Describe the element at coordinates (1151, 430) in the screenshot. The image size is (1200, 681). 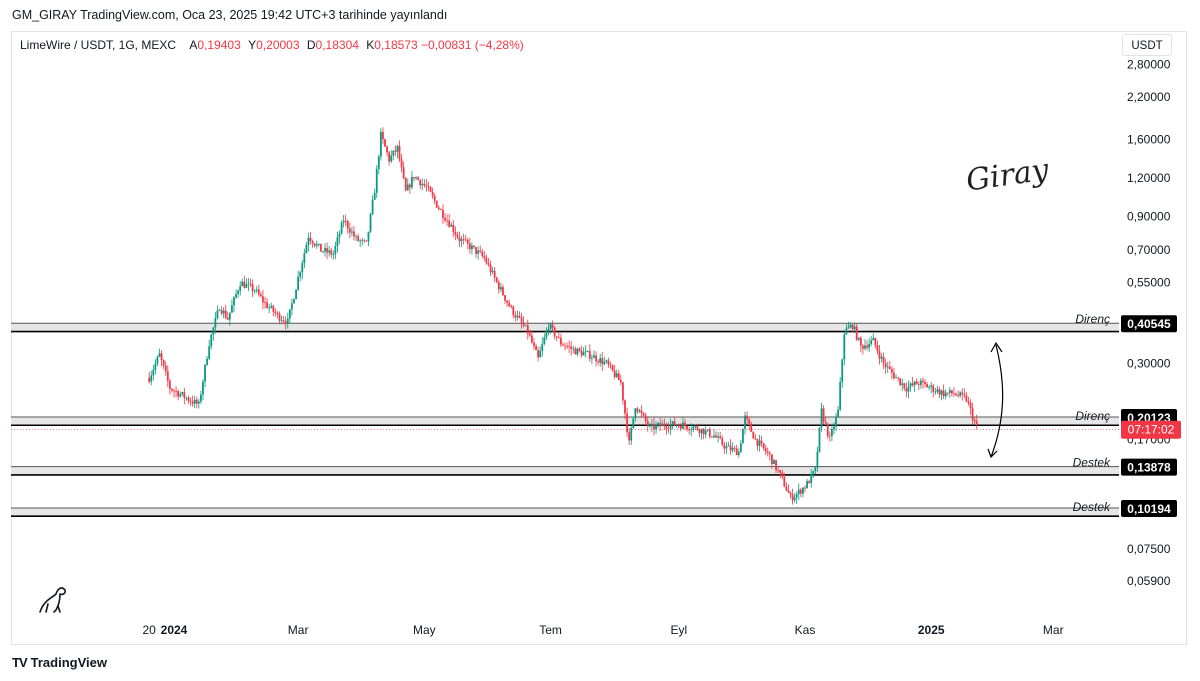
I see `countdown-label: 07:17:02` at that location.